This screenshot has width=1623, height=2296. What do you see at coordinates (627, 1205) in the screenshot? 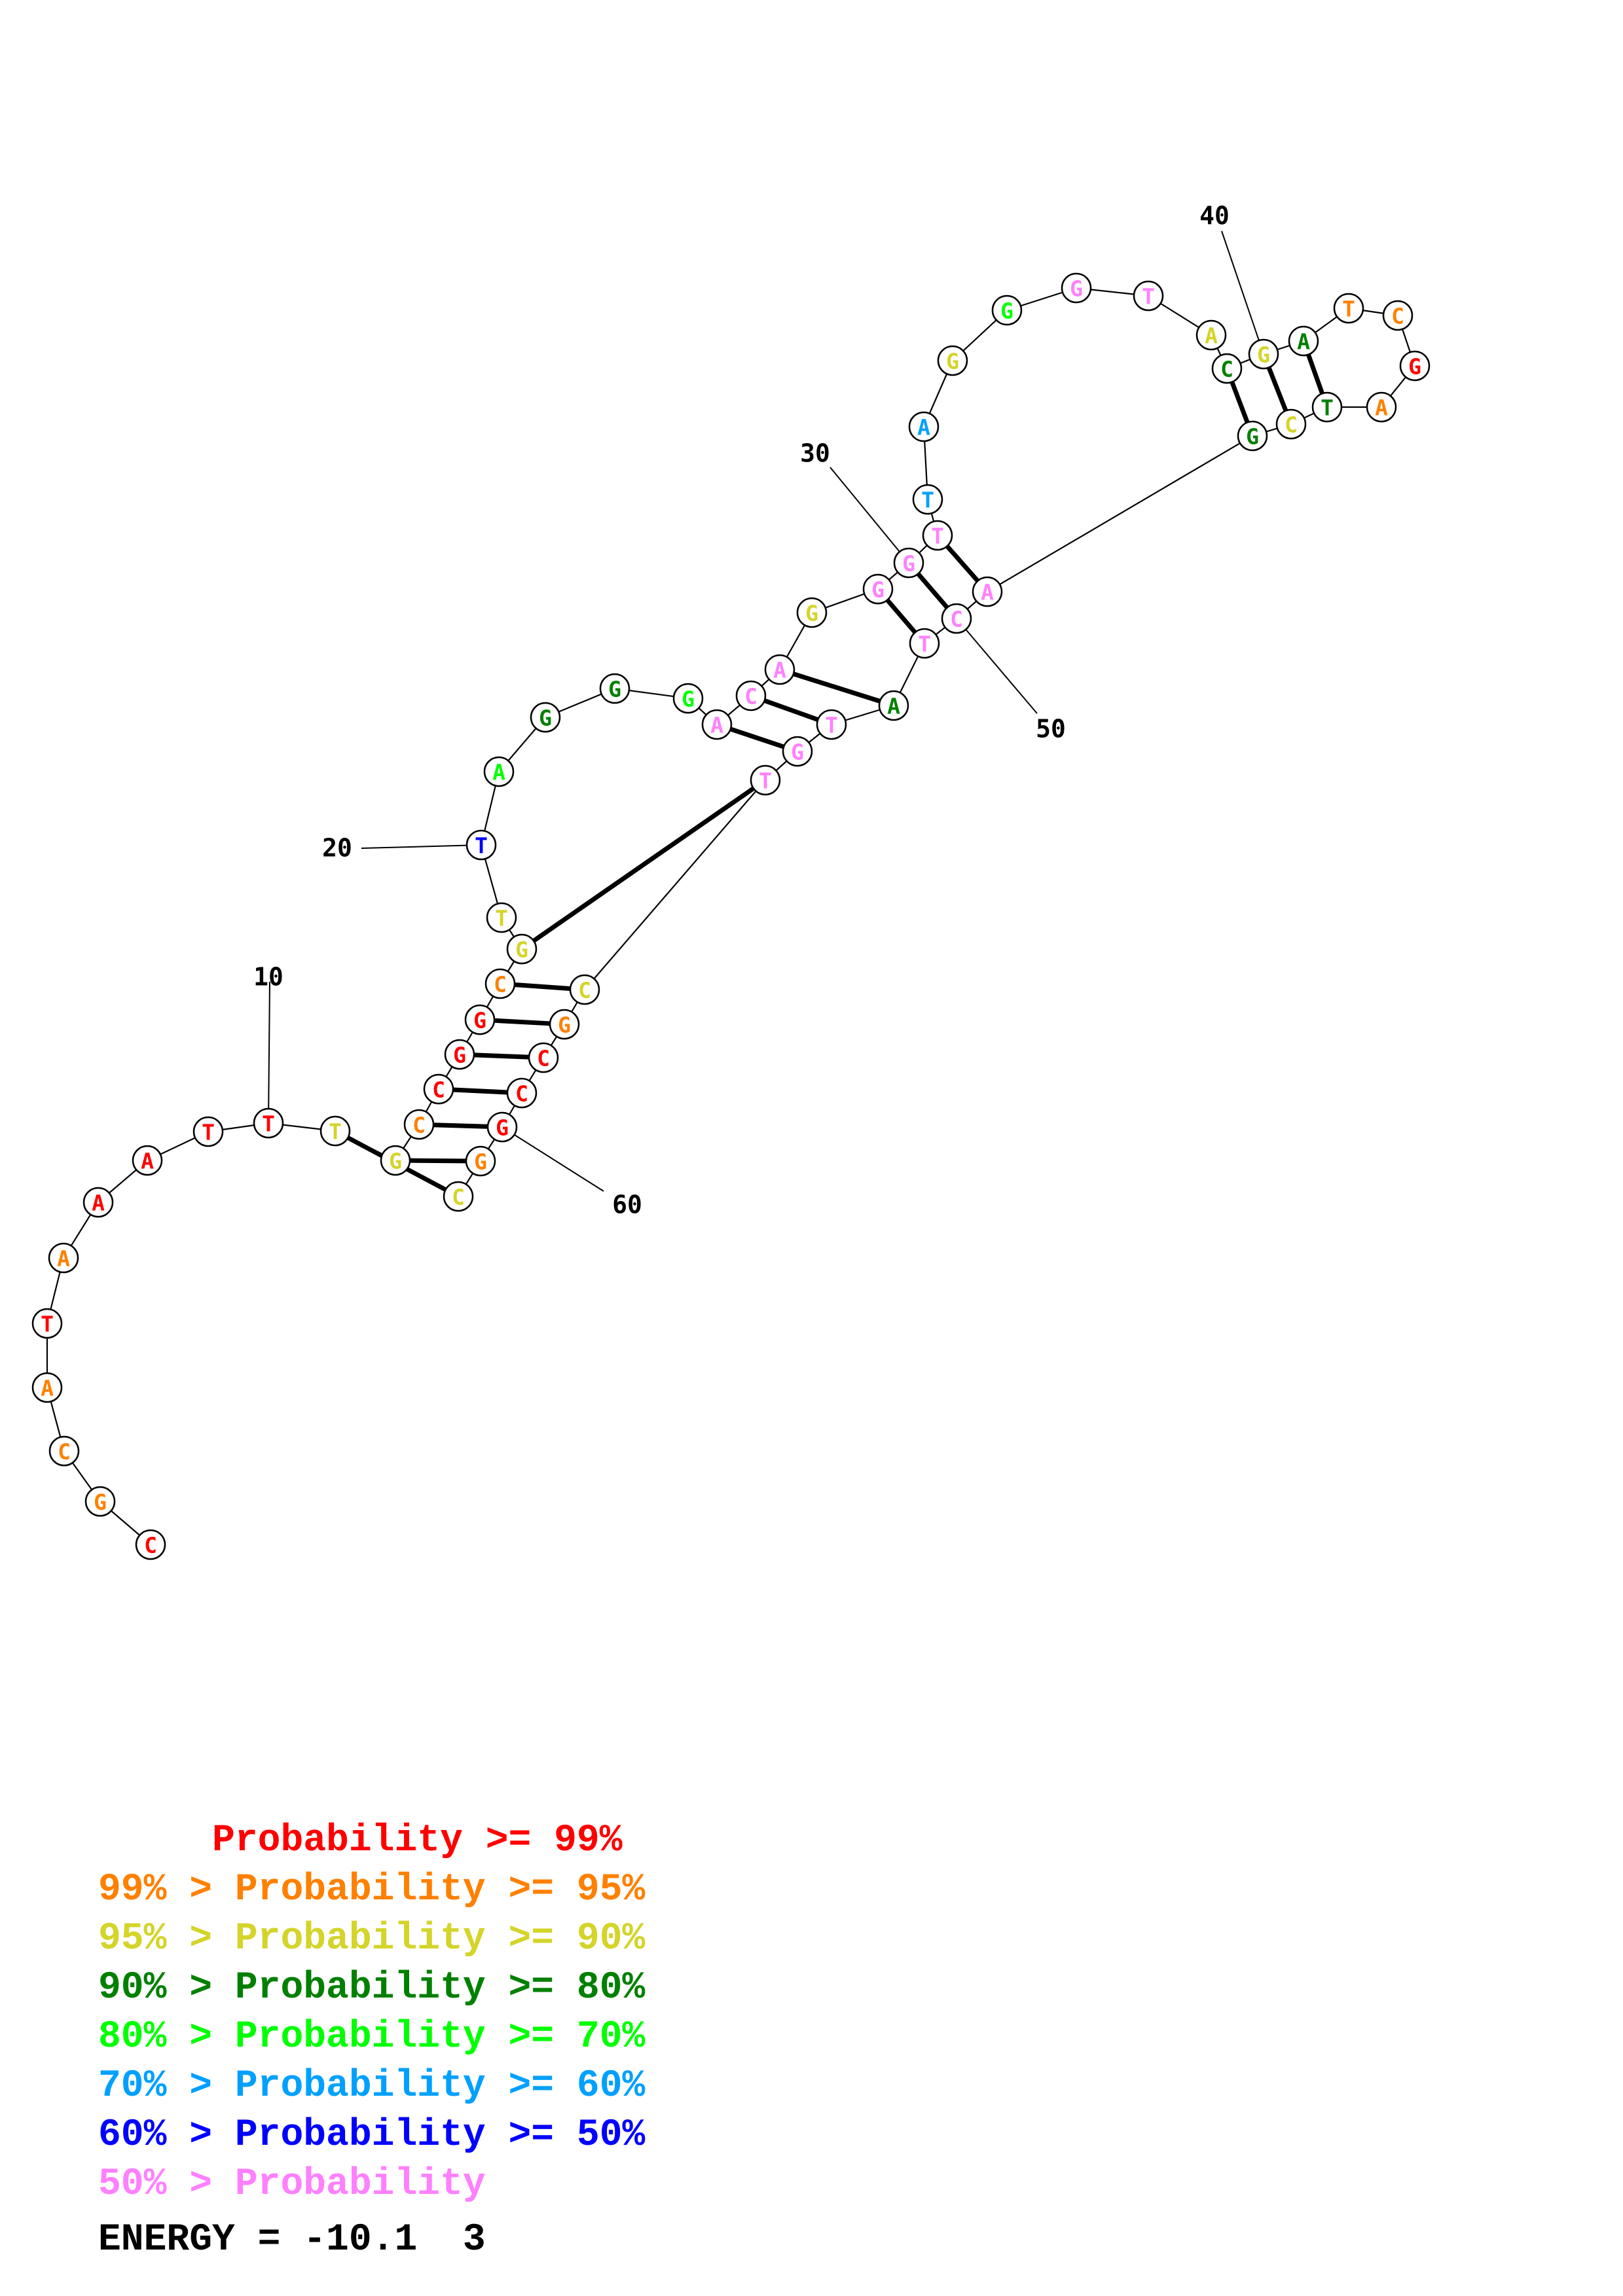
I see `position-label: 60` at bounding box center [627, 1205].